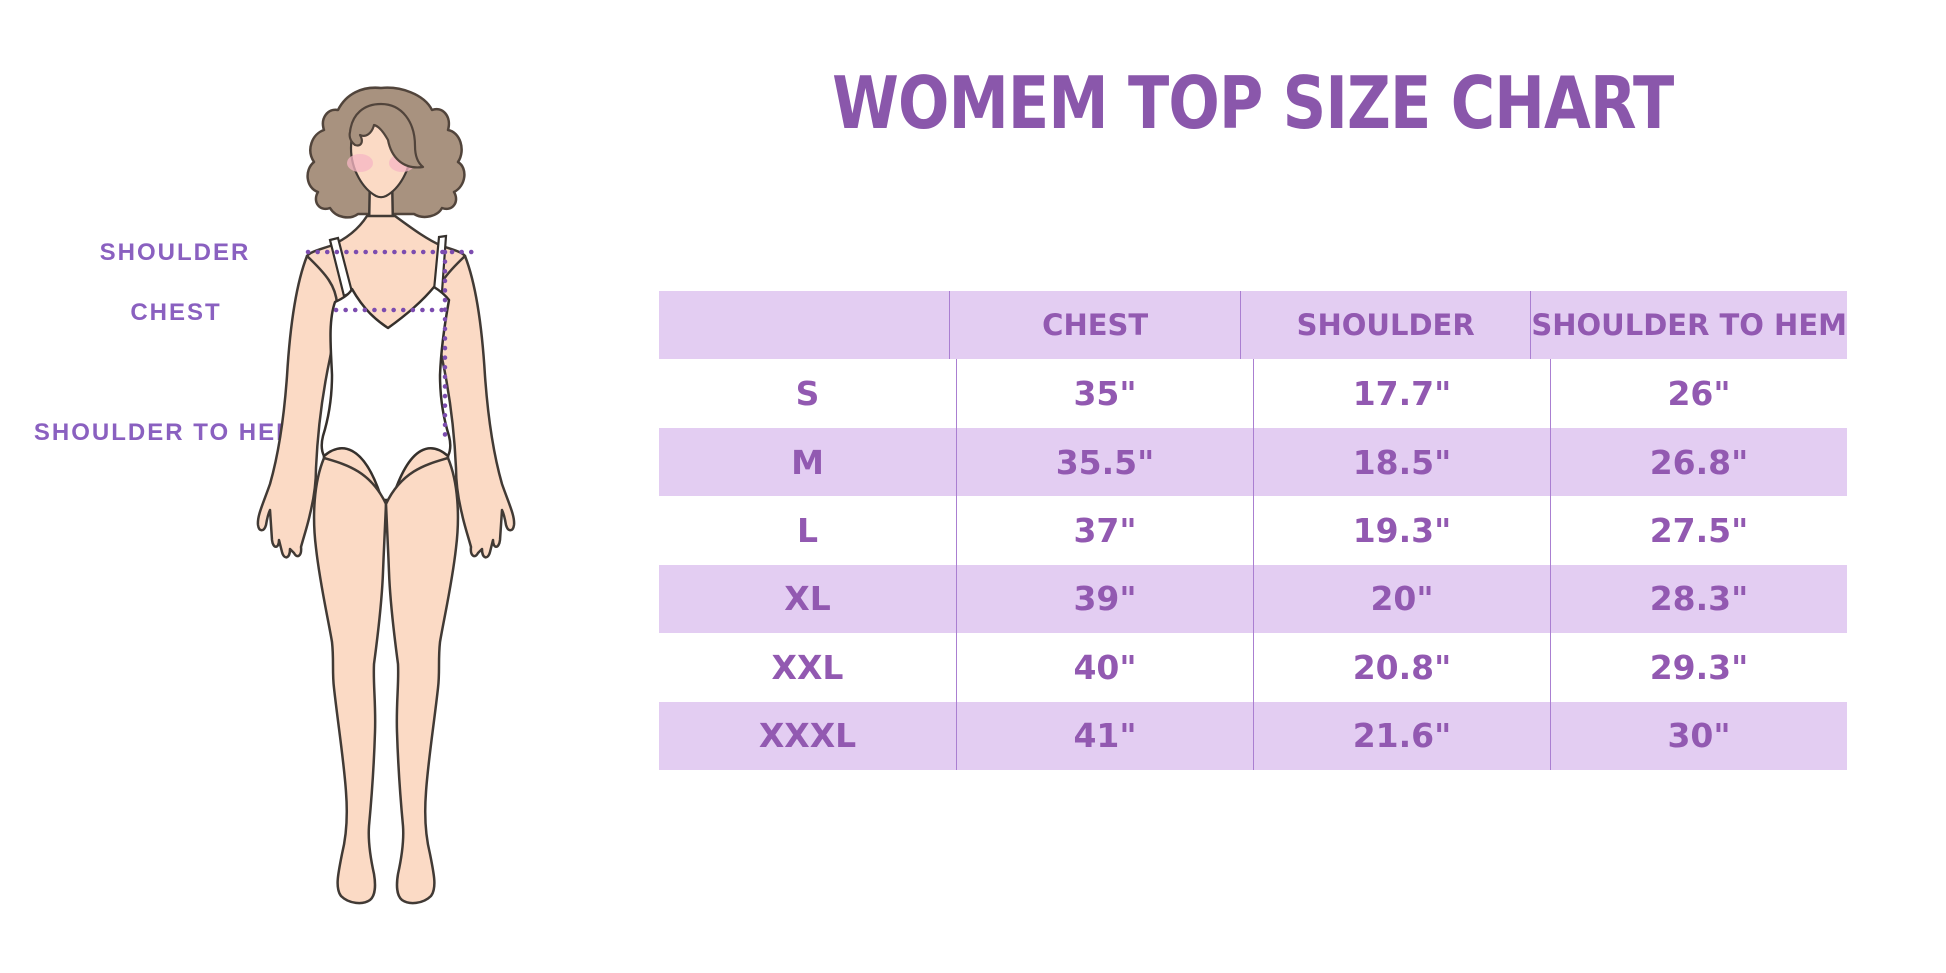  What do you see at coordinates (1384, 325) in the screenshot?
I see `header-cell-shoulder: SHOULDER` at bounding box center [1384, 325].